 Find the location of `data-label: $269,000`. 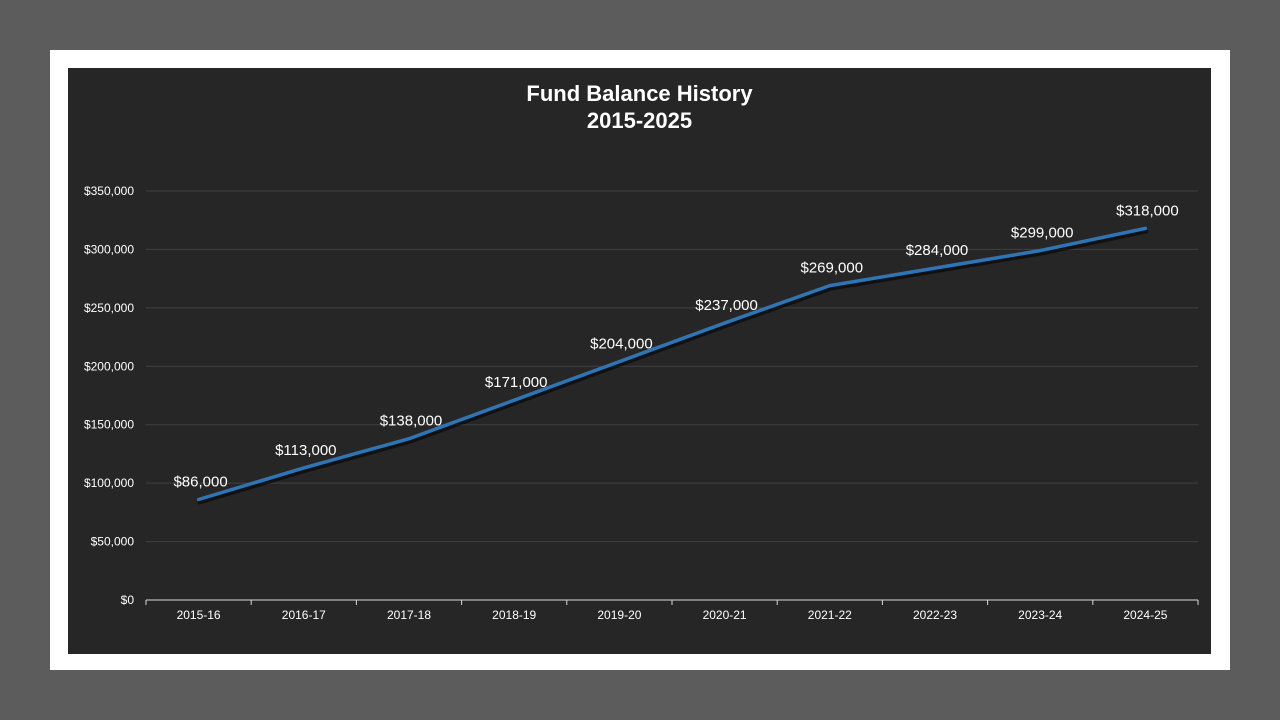

data-label: $269,000 is located at coordinates (832, 268).